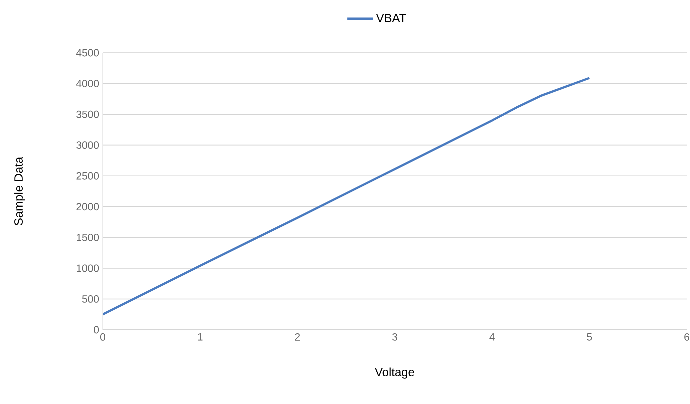  Describe the element at coordinates (492, 337) in the screenshot. I see `x-tick-label: 4` at that location.